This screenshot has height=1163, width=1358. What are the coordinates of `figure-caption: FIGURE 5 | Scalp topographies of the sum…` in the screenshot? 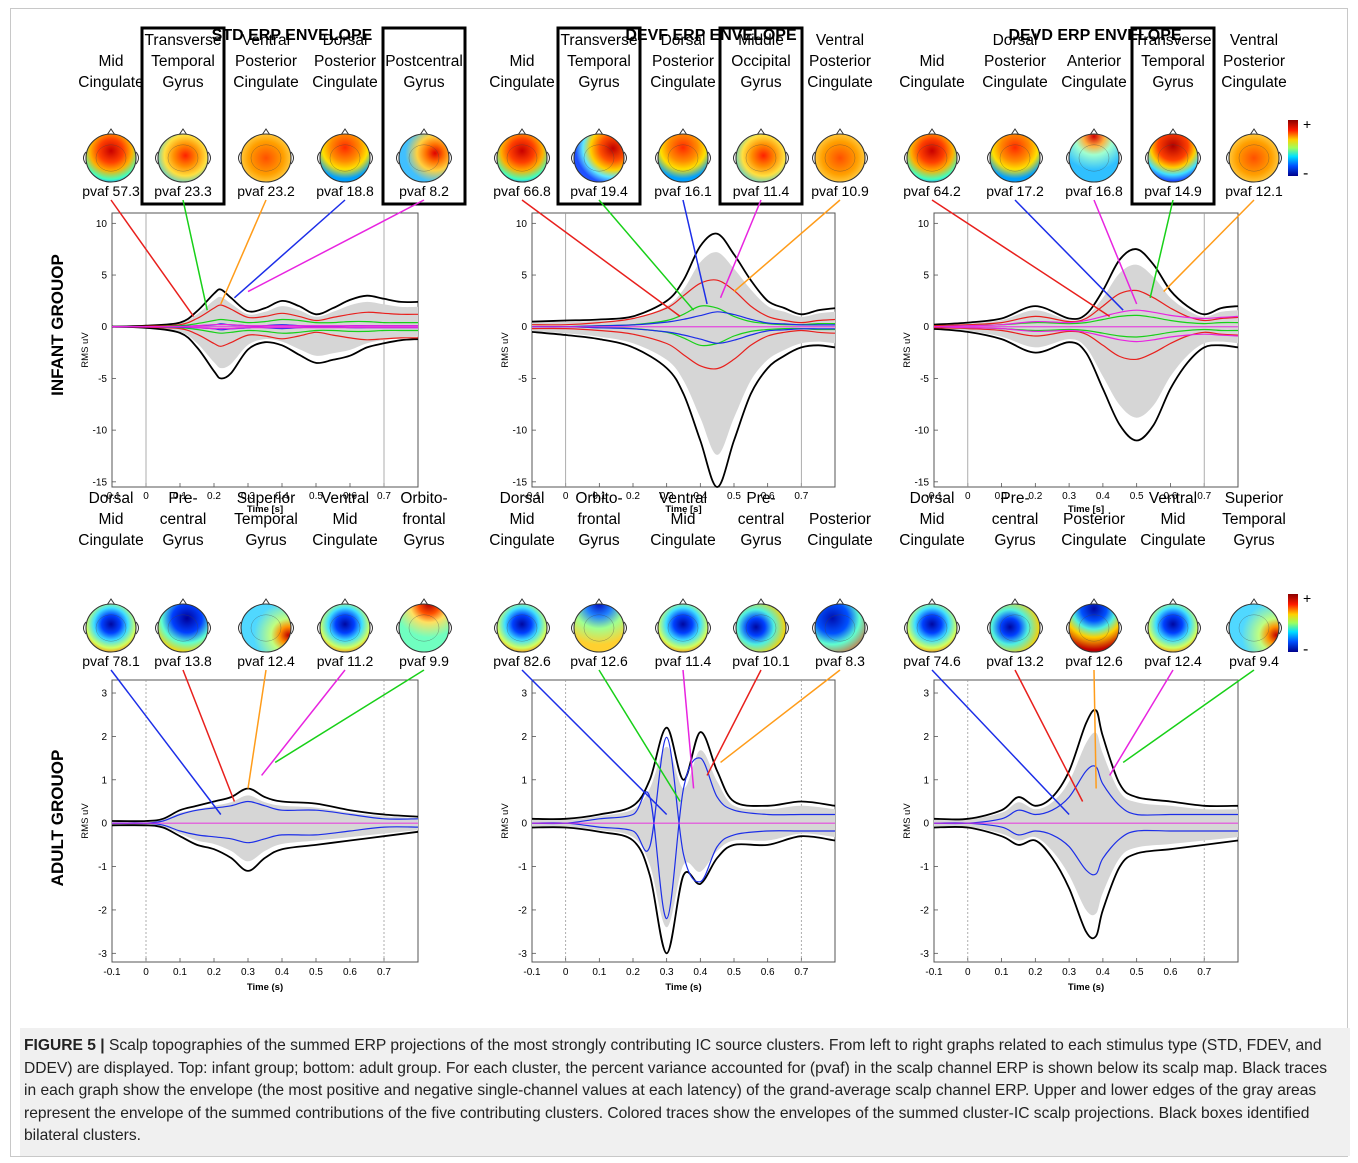 It's located at (680, 1091).